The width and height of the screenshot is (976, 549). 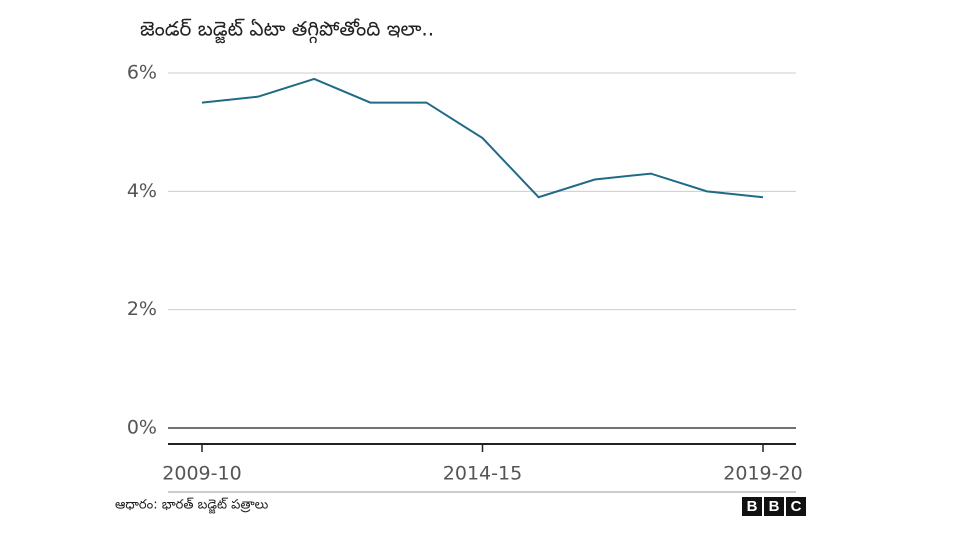 What do you see at coordinates (142, 309) in the screenshot?
I see `y-tick-label: 2%` at bounding box center [142, 309].